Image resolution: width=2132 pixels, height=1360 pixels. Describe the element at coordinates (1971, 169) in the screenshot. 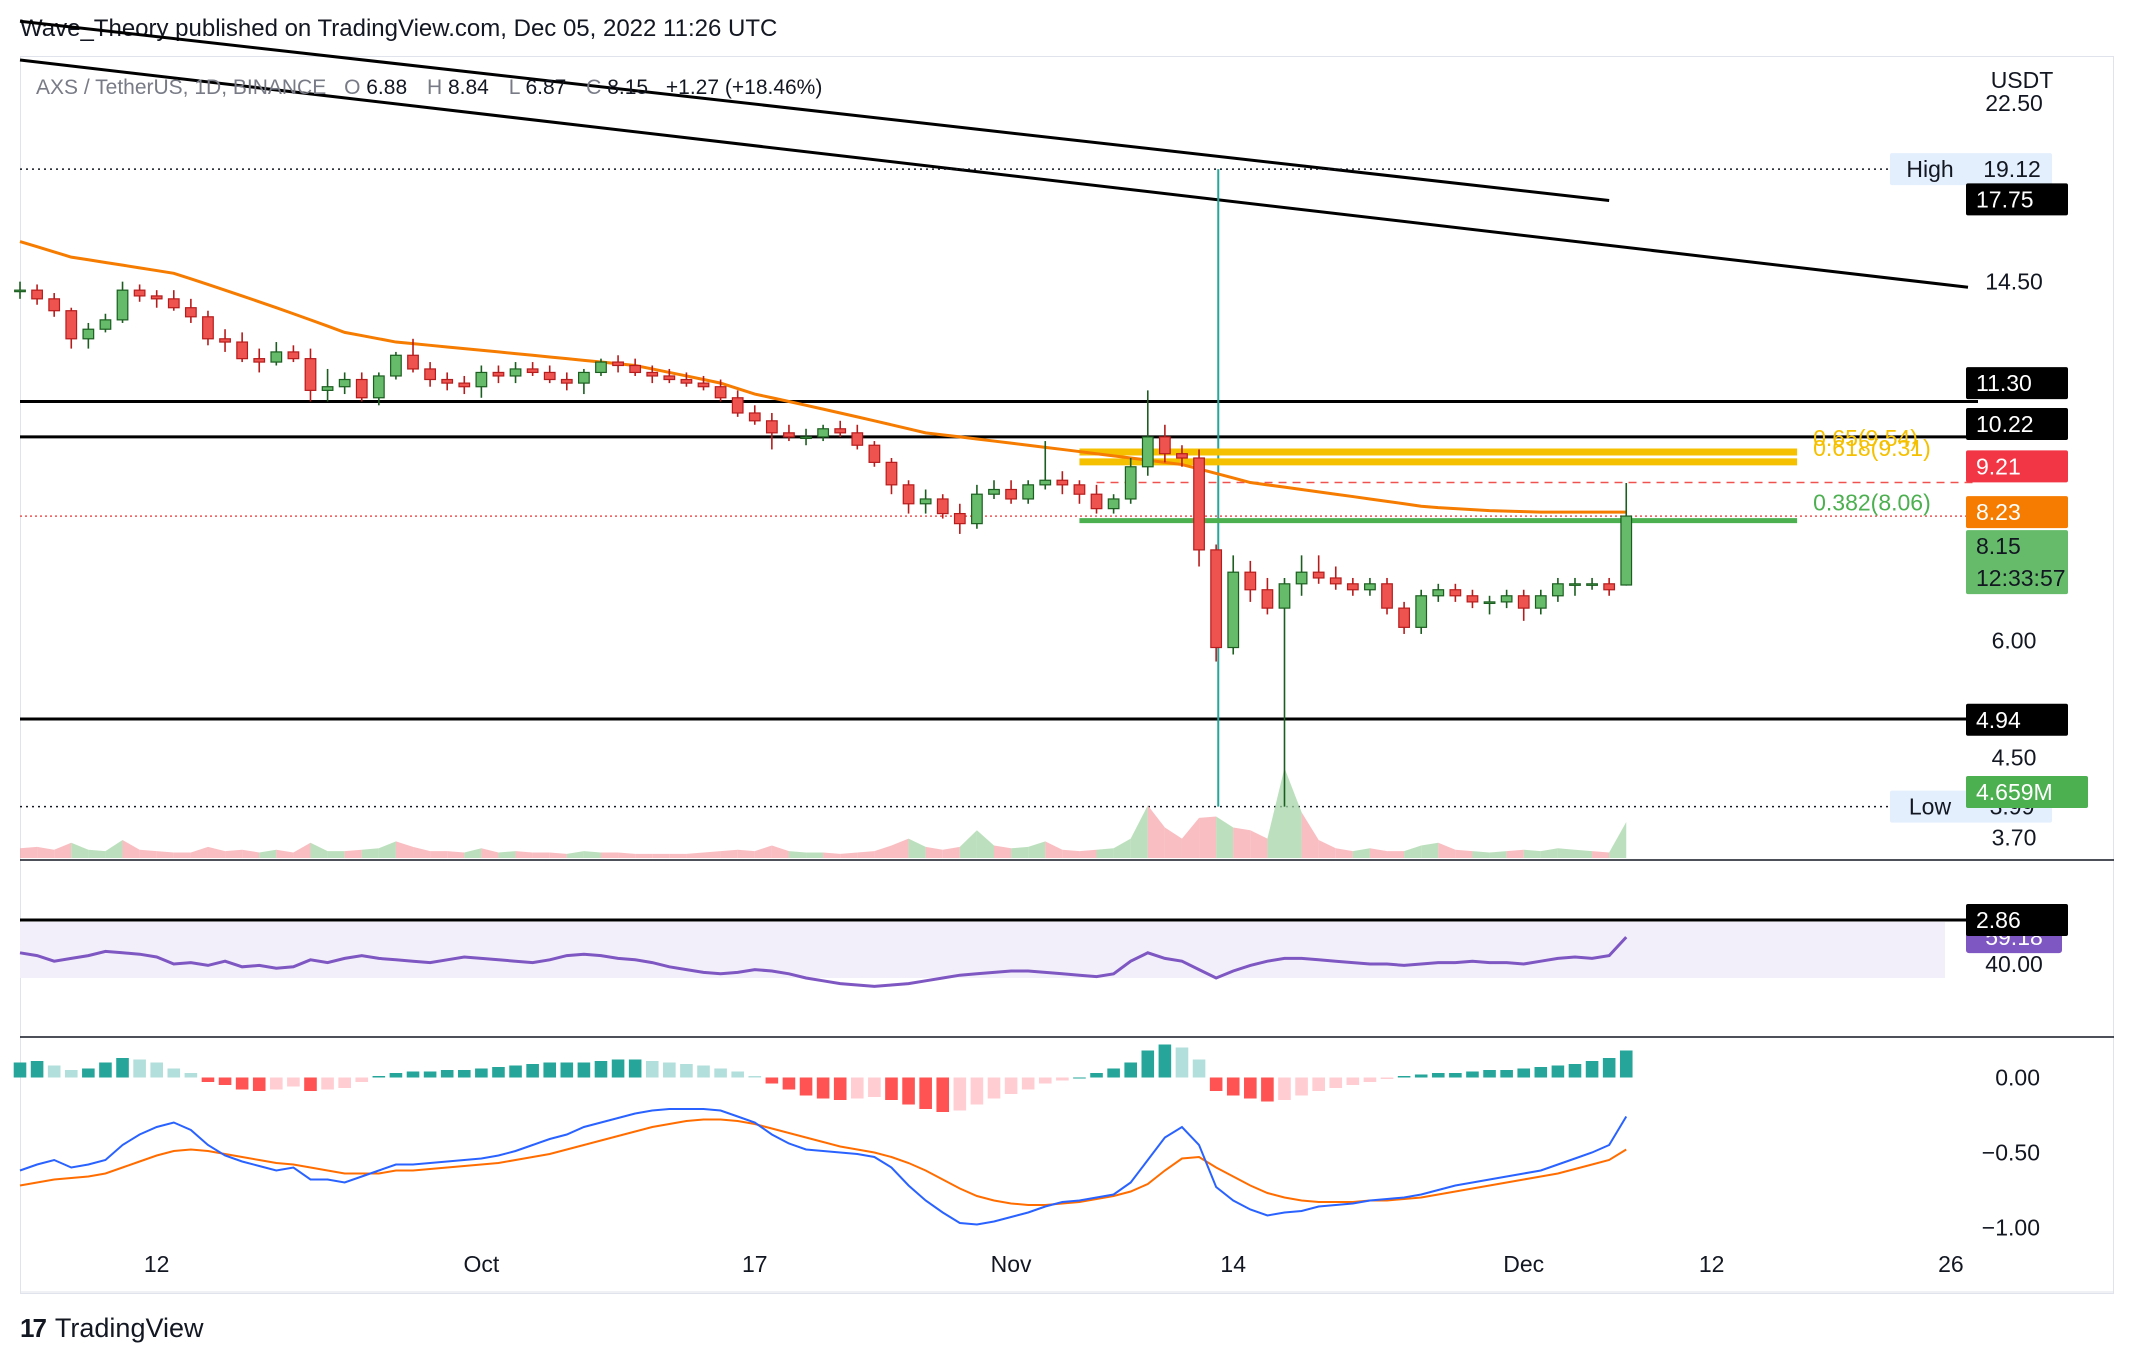

I see `extreme-marker-bg` at that location.